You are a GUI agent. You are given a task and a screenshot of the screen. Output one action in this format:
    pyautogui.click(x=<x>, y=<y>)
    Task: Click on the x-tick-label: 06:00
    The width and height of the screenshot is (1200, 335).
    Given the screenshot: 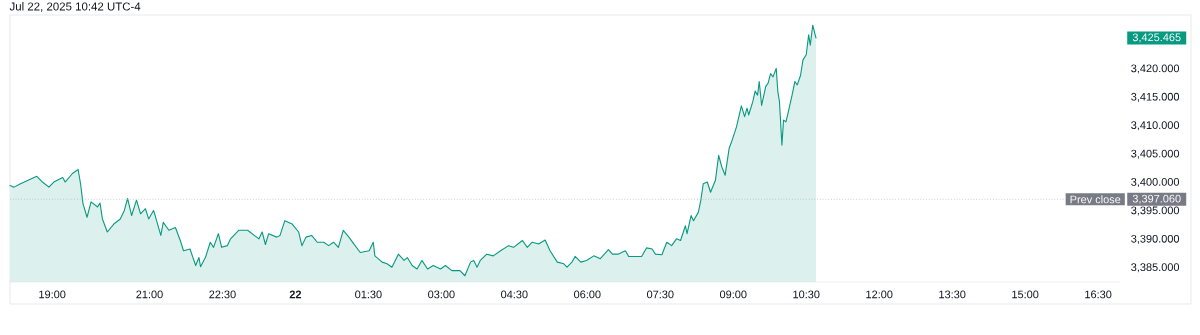 What is the action you would take?
    pyautogui.click(x=587, y=294)
    